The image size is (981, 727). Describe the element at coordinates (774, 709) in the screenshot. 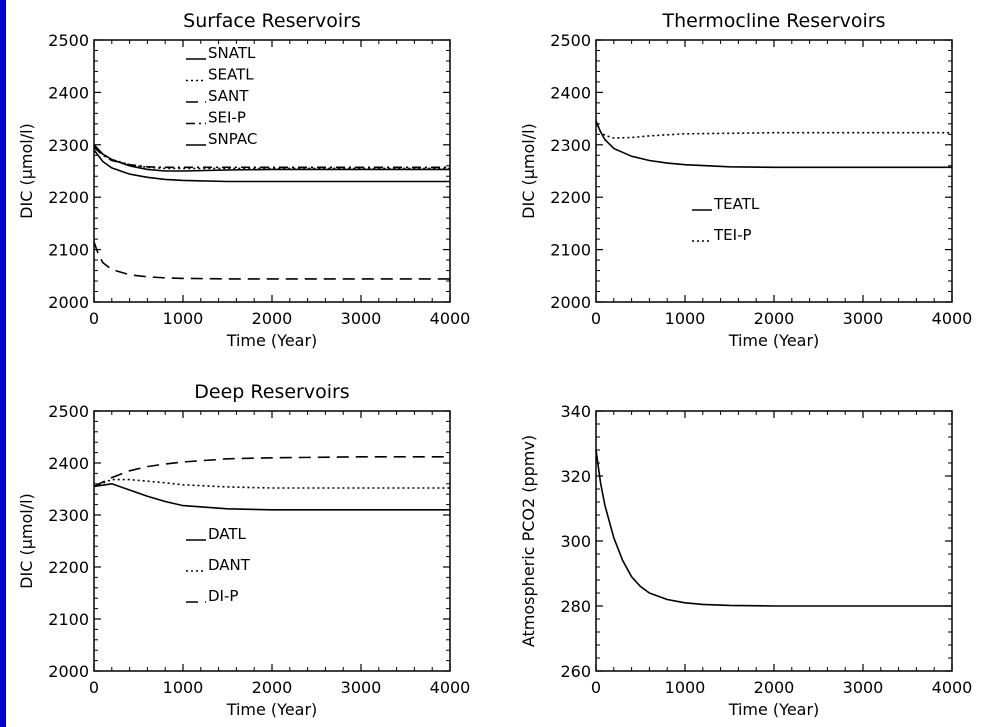

I see `pco2-x-axis-label: Time (Year)` at that location.